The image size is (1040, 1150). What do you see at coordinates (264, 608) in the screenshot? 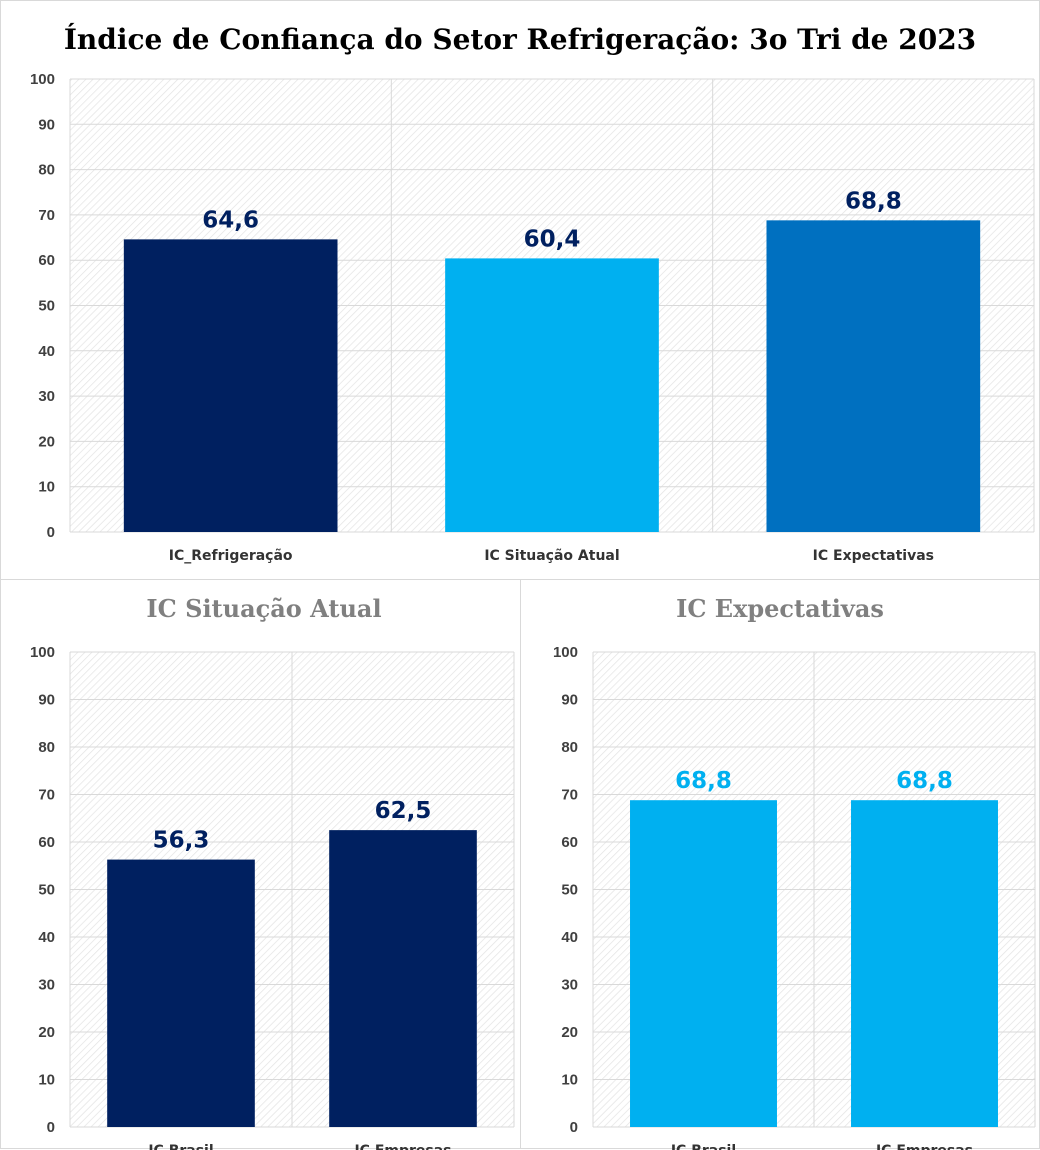
I see `situacao-atual-chart-title: IC Situação Atual` at bounding box center [264, 608].